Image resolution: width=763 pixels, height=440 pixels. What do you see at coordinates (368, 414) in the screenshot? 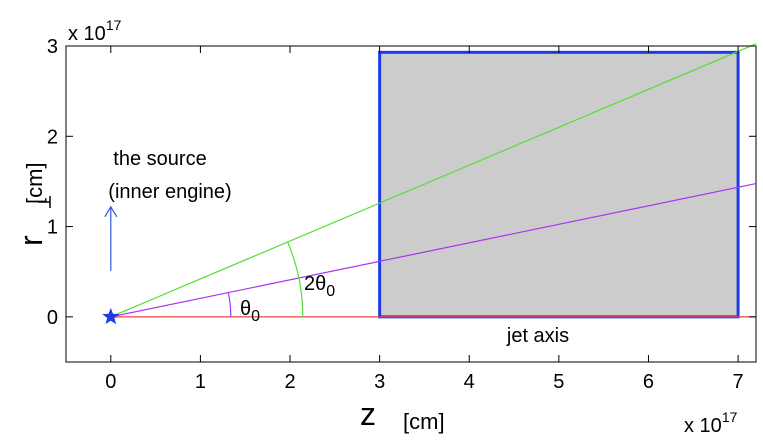
I see `x-axis-label: z` at bounding box center [368, 414].